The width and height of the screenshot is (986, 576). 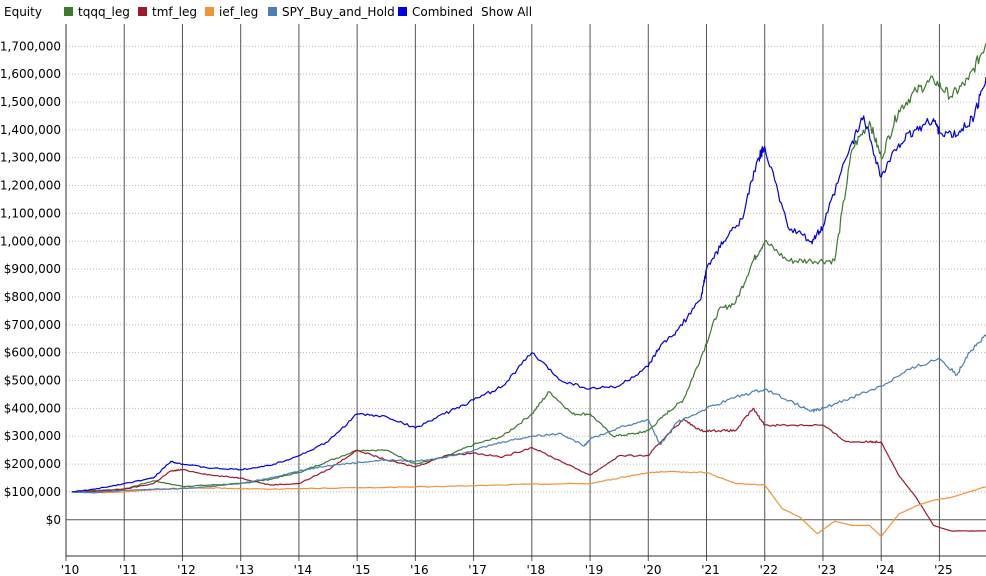 I want to click on x-tick-label: '19, so click(x=594, y=569).